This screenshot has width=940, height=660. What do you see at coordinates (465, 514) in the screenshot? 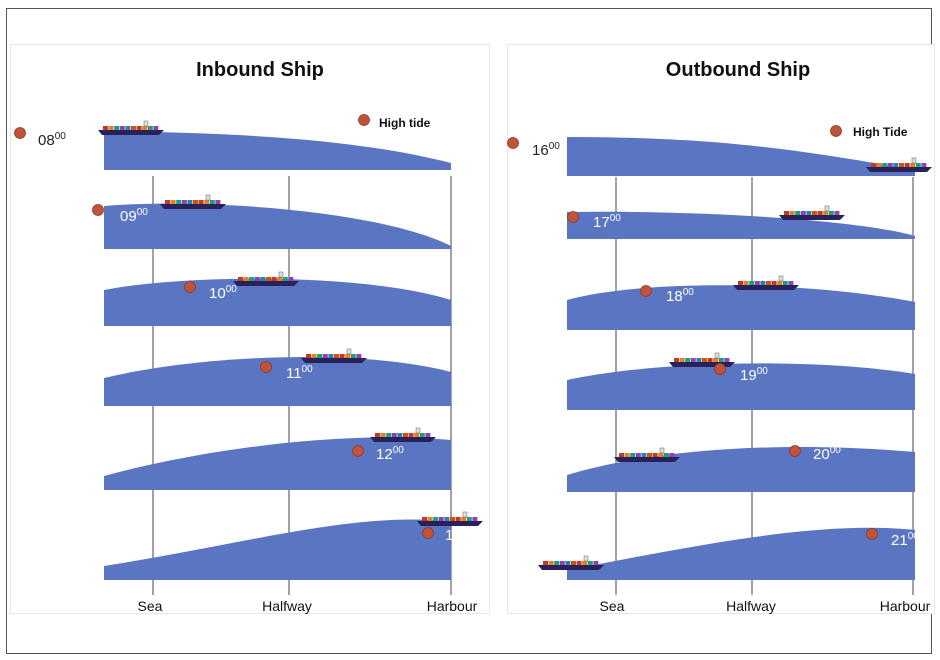
I see `inbound-ship-1300-bridge` at bounding box center [465, 514].